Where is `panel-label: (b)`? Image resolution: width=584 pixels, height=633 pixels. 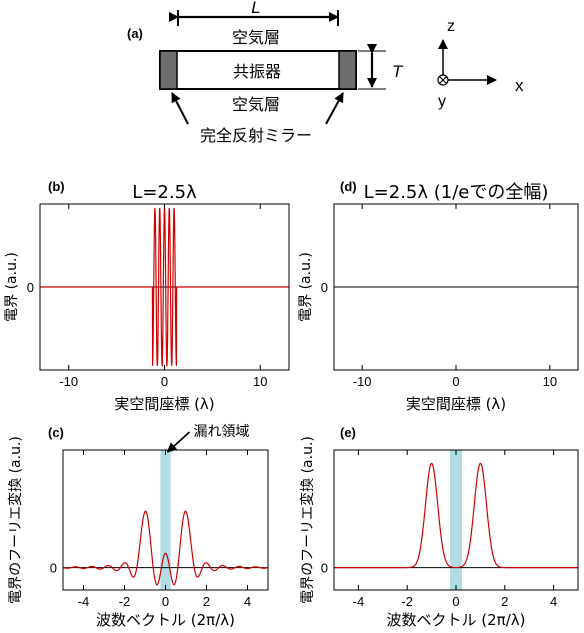
panel-label: (b) is located at coordinates (56, 186).